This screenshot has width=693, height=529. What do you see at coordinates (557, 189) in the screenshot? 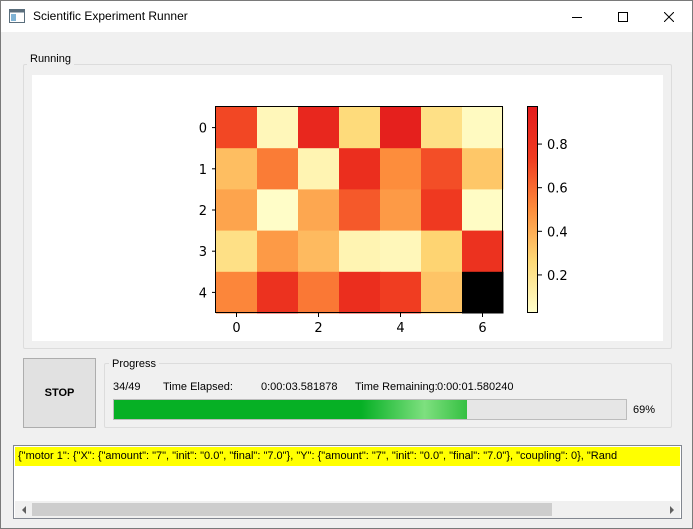
I see `colorbar-tick-label: 0.6` at bounding box center [557, 189].